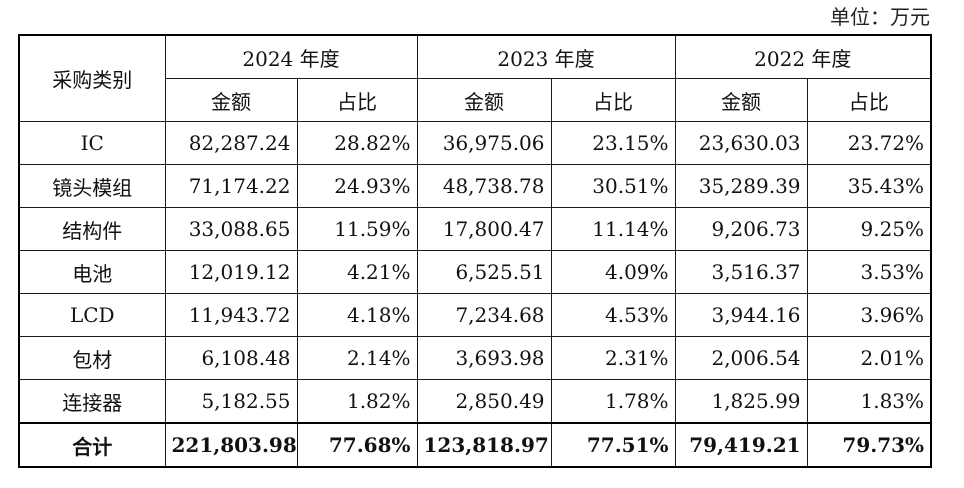 Image resolution: width=964 pixels, height=488 pixels. I want to click on share-cell: 4.53%, so click(613, 315).